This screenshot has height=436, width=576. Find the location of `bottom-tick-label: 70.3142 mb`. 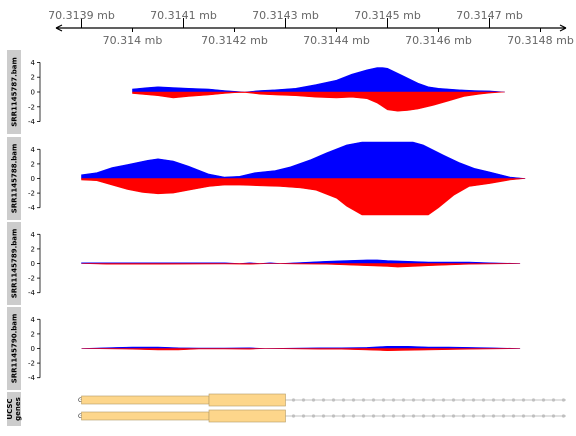

bottom-tick-label: 70.3142 mb is located at coordinates (234, 40).